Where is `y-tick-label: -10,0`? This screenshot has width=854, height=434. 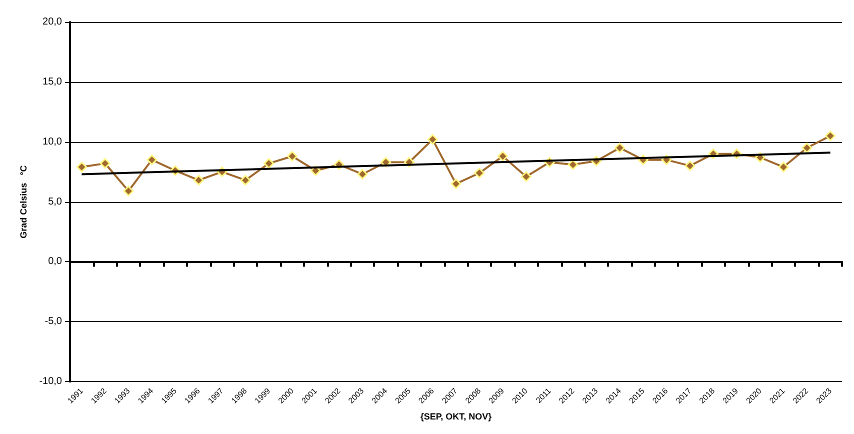 y-tick-label: -10,0 is located at coordinates (50, 382).